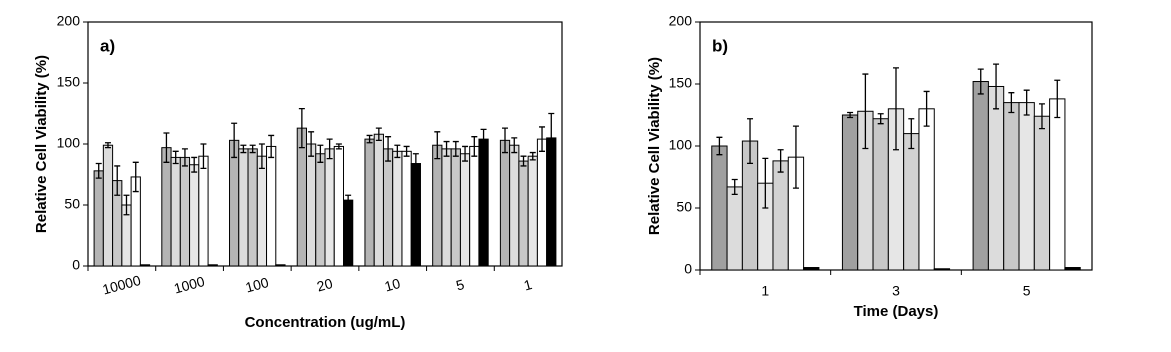  Describe the element at coordinates (392, 285) in the screenshot. I see `x-tick-label: 10` at that location.